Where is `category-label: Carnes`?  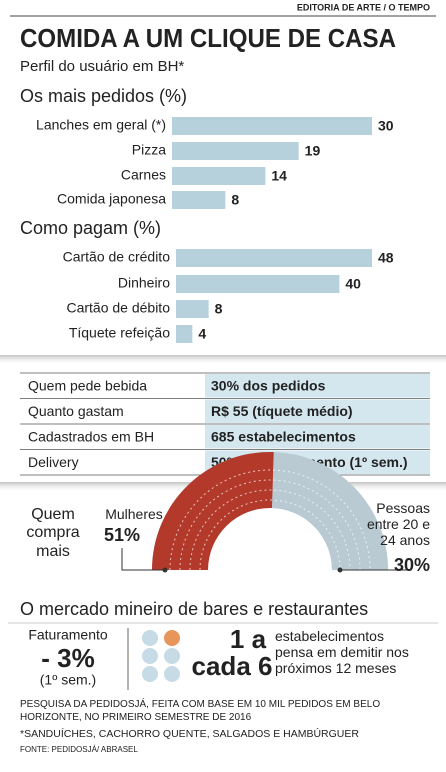
category-label: Carnes is located at coordinates (143, 175).